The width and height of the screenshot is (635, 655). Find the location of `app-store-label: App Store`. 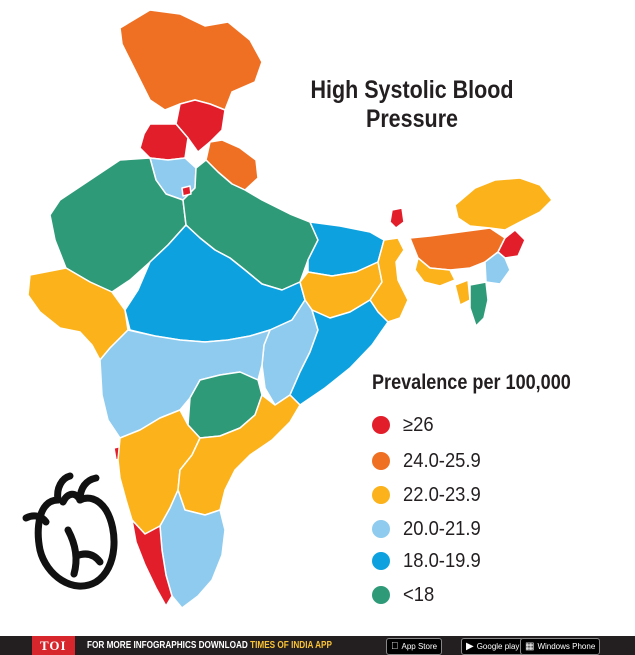

app-store-label: App Store is located at coordinates (416, 646).